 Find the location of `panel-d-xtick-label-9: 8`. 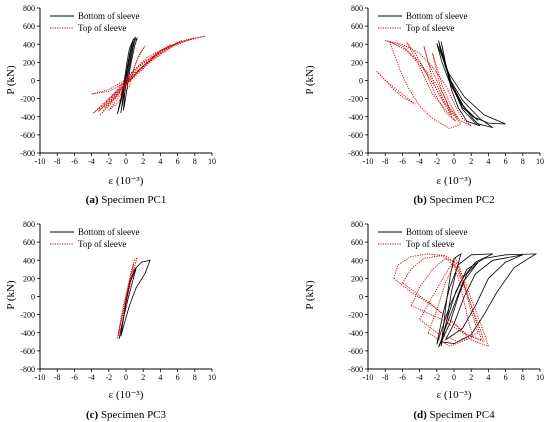

panel-d-xtick-label-9: 8 is located at coordinates (523, 377).